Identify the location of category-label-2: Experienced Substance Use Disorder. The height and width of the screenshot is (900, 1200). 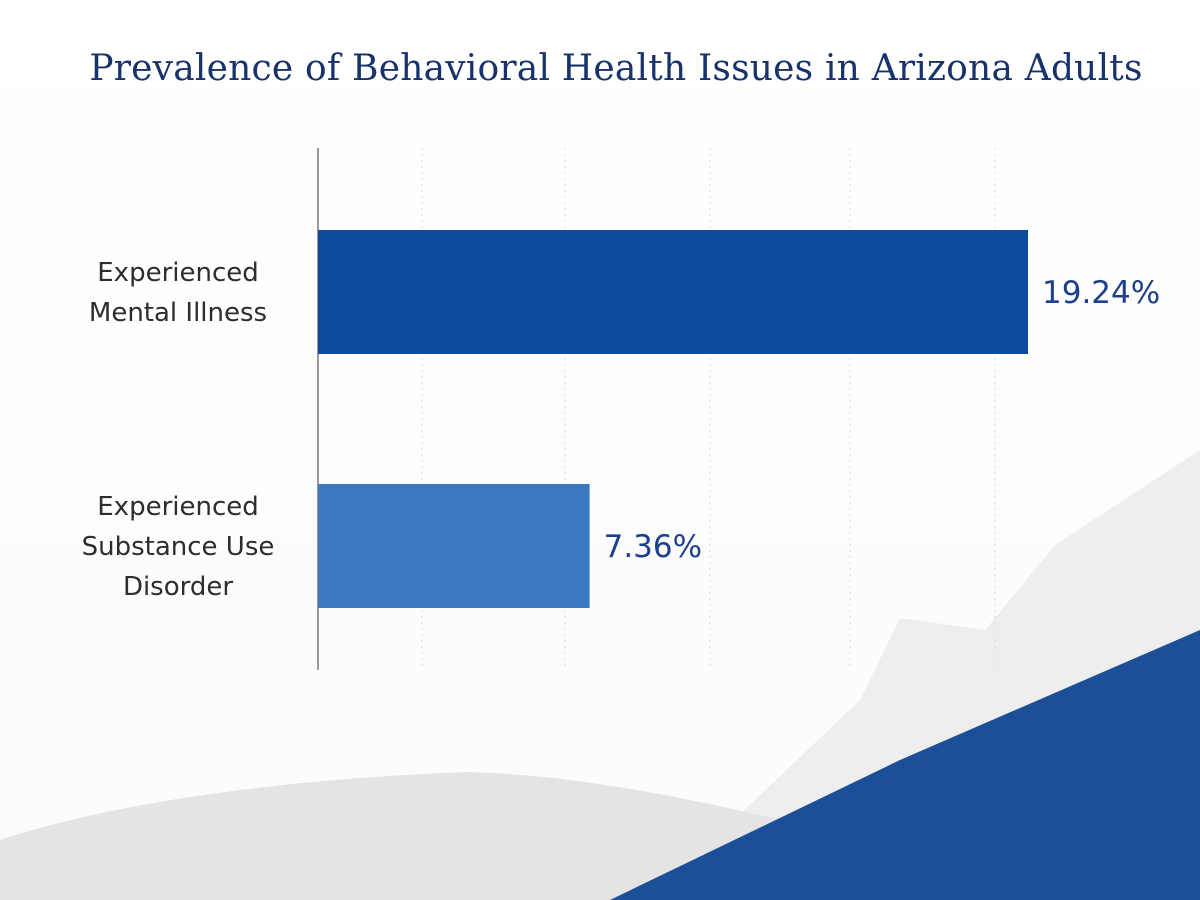
(178, 547).